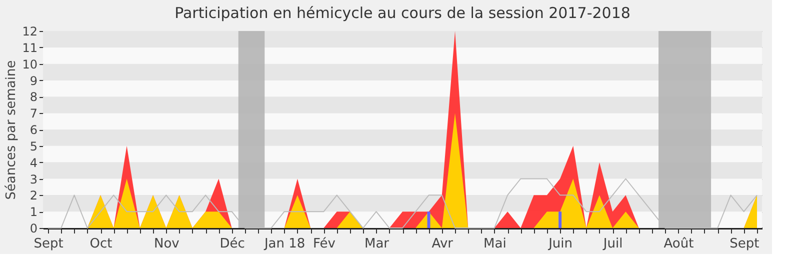 The width and height of the screenshot is (790, 267). Describe the element at coordinates (443, 244) in the screenshot. I see `x-tick-label: Avr` at that location.